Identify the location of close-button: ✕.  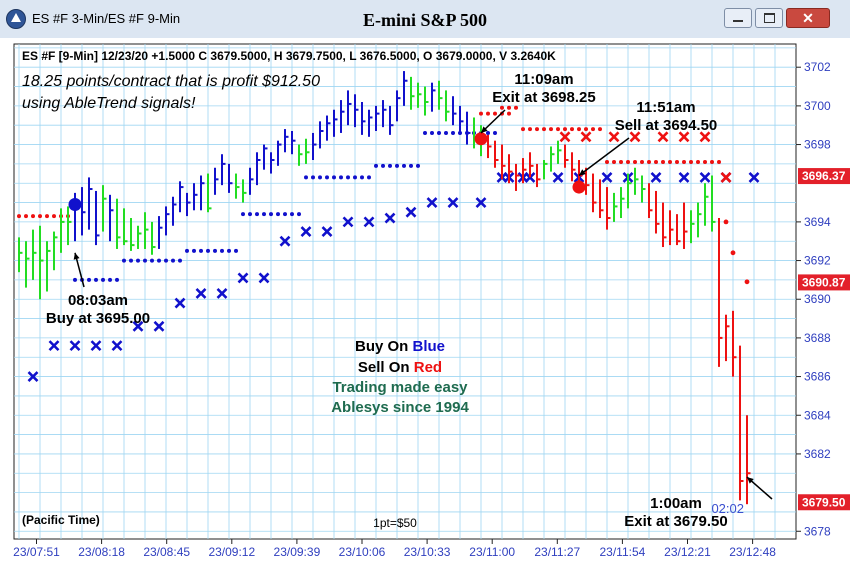
(808, 18).